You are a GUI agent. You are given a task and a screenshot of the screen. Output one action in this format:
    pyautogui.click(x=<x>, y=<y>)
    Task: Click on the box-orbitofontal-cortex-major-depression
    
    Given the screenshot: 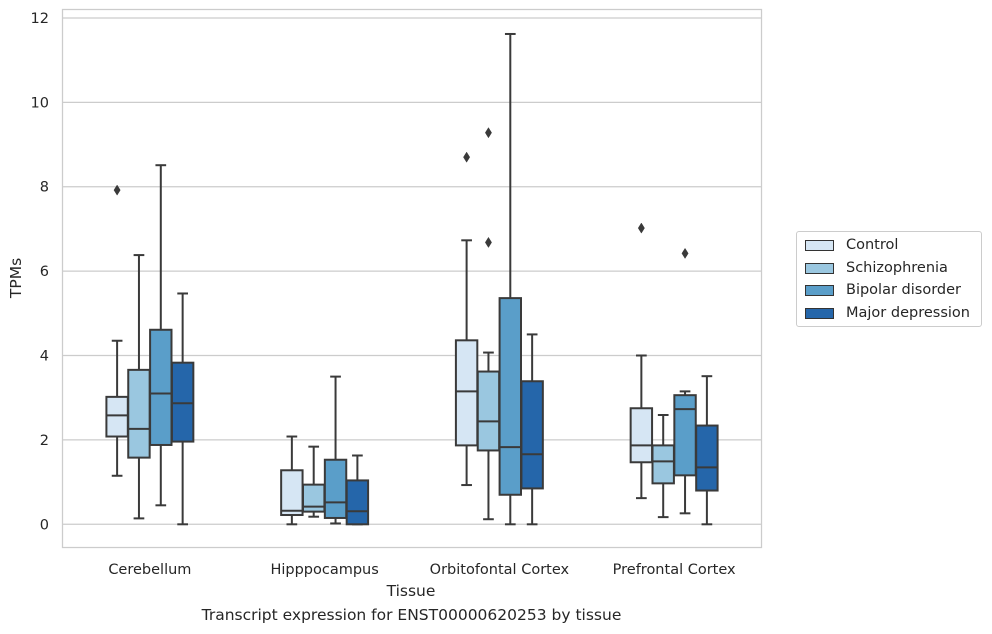 What is the action you would take?
    pyautogui.click(x=532, y=429)
    